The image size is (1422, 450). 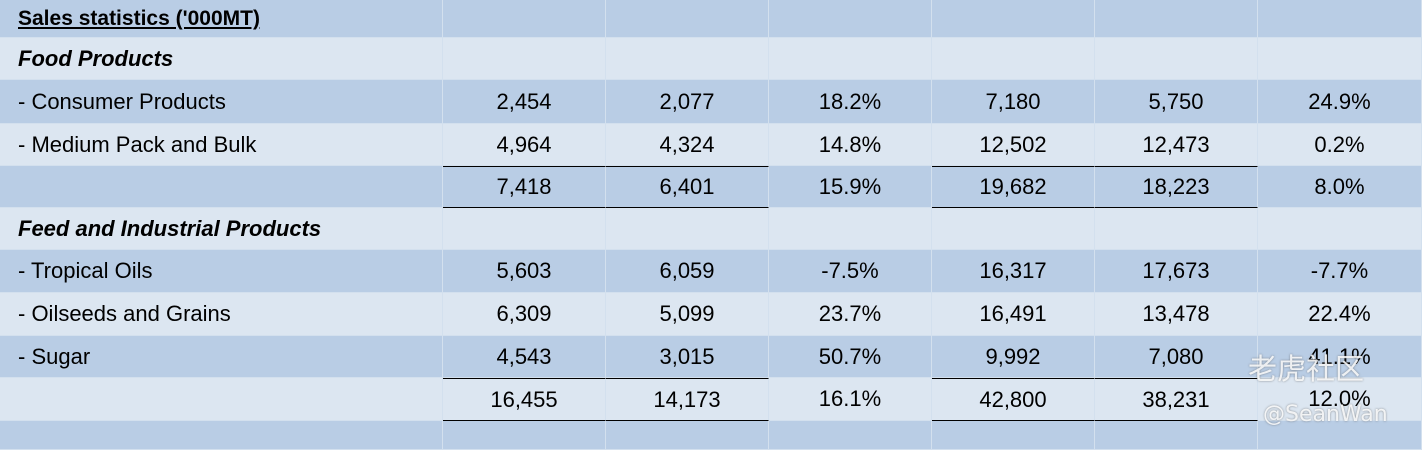 What do you see at coordinates (1306, 369) in the screenshot?
I see `watermark-brand: 老虎社区` at bounding box center [1306, 369].